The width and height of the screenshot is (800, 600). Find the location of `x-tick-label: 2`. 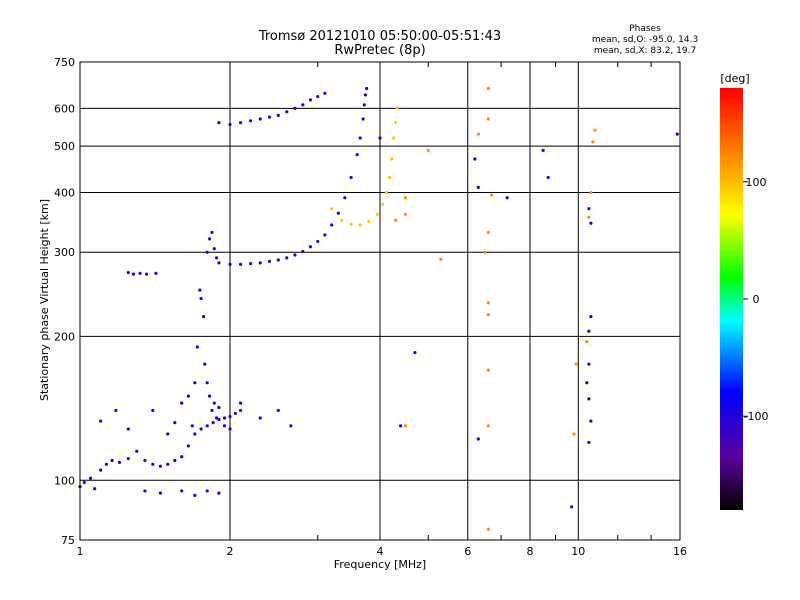

x-tick-label: 2 is located at coordinates (230, 551).